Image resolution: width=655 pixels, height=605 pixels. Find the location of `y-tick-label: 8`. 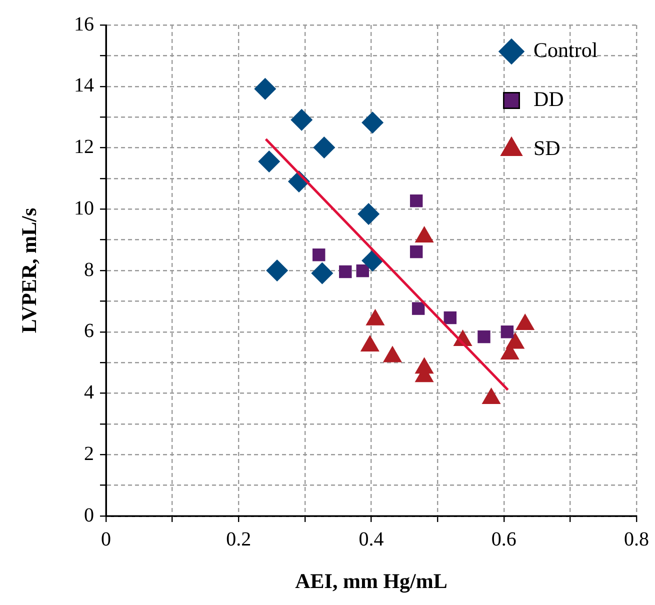

y-tick-label: 8 is located at coordinates (89, 269).